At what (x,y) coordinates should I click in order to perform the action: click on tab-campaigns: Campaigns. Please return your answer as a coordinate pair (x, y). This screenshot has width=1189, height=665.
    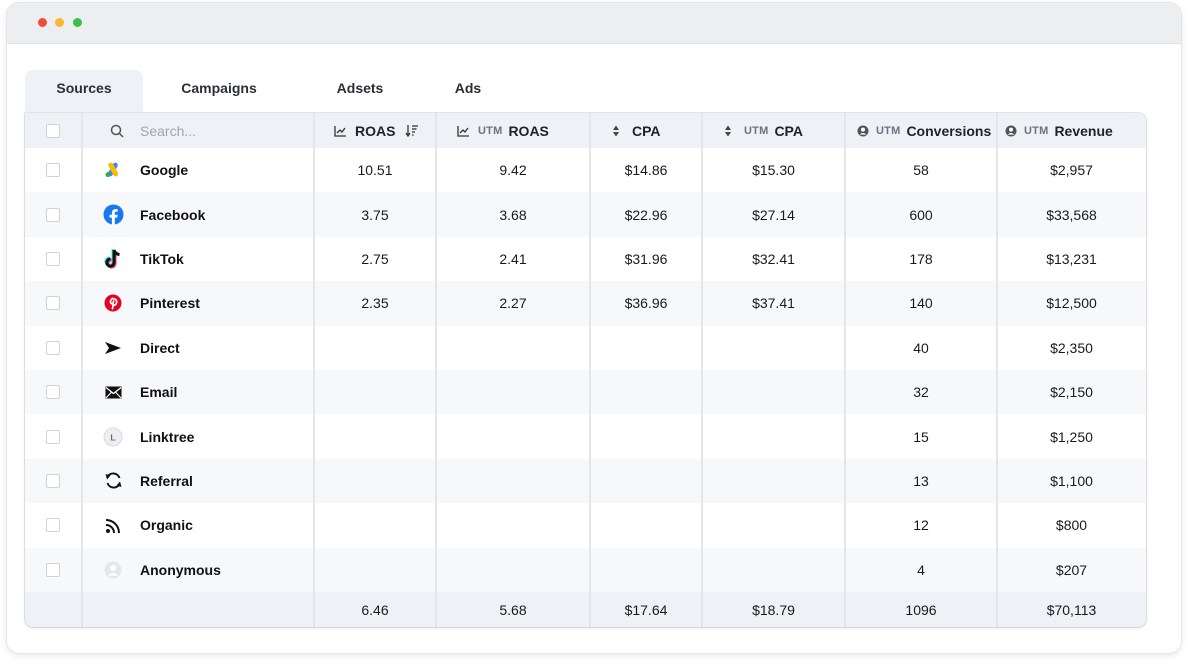
    Looking at the image, I should click on (219, 88).